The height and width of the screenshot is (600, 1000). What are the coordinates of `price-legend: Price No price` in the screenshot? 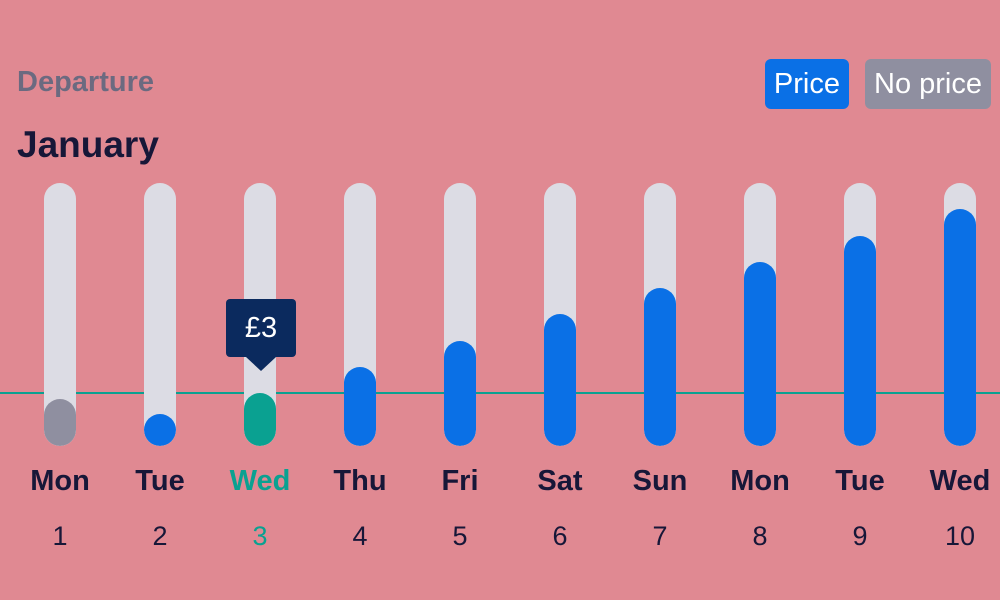 It's located at (877, 84).